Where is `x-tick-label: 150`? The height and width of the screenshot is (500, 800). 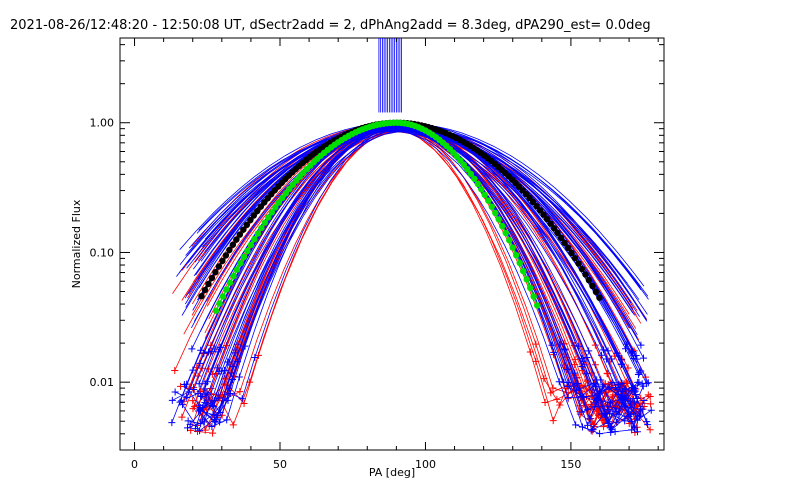 x-tick-label: 150 is located at coordinates (570, 464).